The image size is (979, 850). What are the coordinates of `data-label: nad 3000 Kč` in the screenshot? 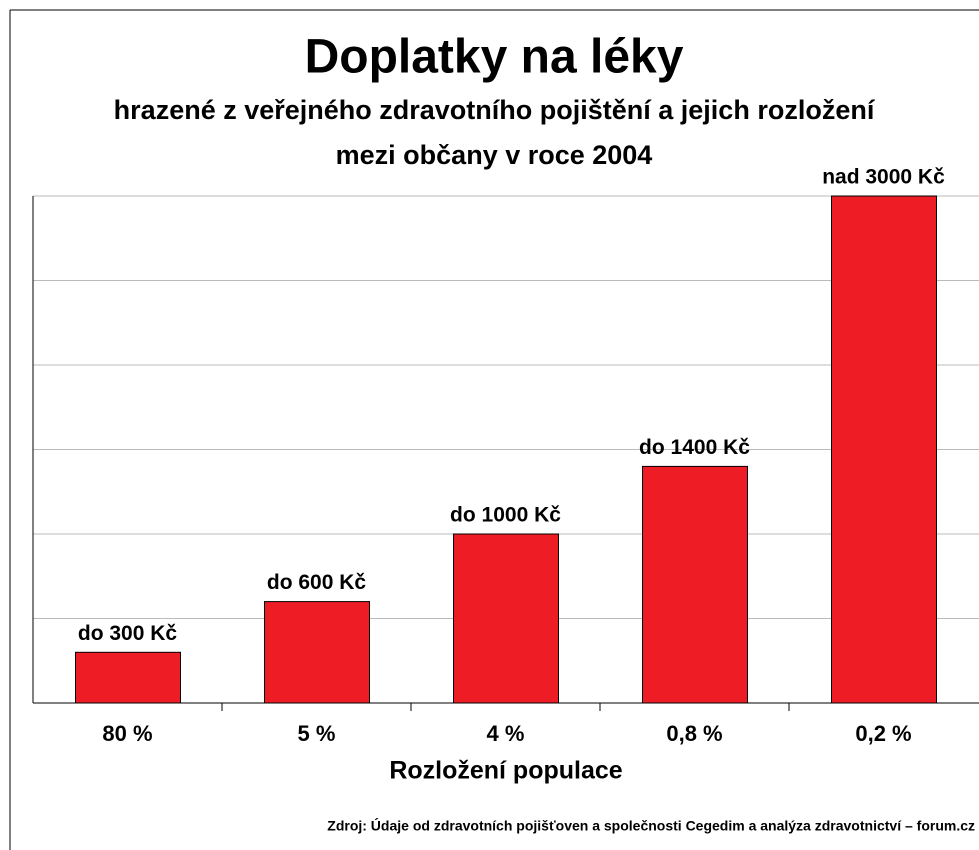 It's located at (883, 177).